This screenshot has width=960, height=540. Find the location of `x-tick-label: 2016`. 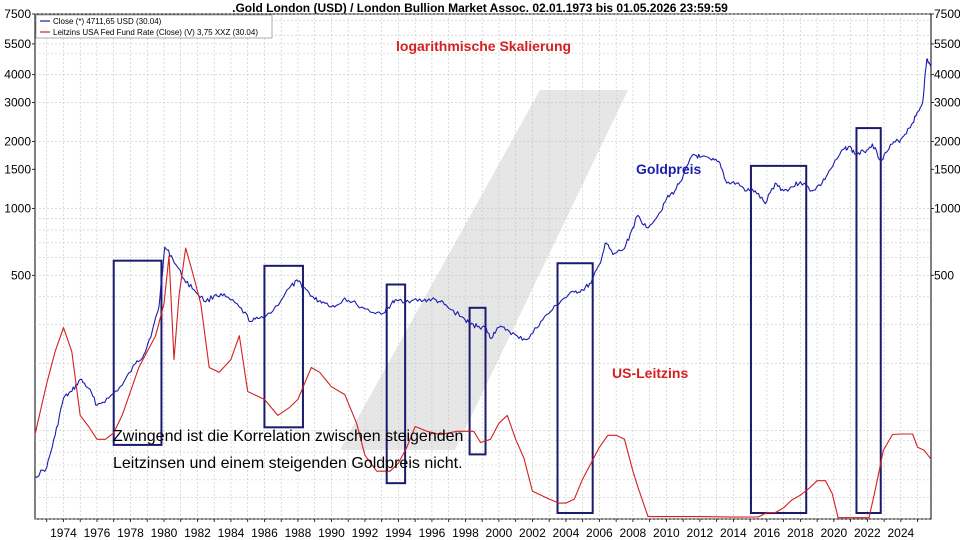

x-tick-label: 2016 is located at coordinates (767, 533).